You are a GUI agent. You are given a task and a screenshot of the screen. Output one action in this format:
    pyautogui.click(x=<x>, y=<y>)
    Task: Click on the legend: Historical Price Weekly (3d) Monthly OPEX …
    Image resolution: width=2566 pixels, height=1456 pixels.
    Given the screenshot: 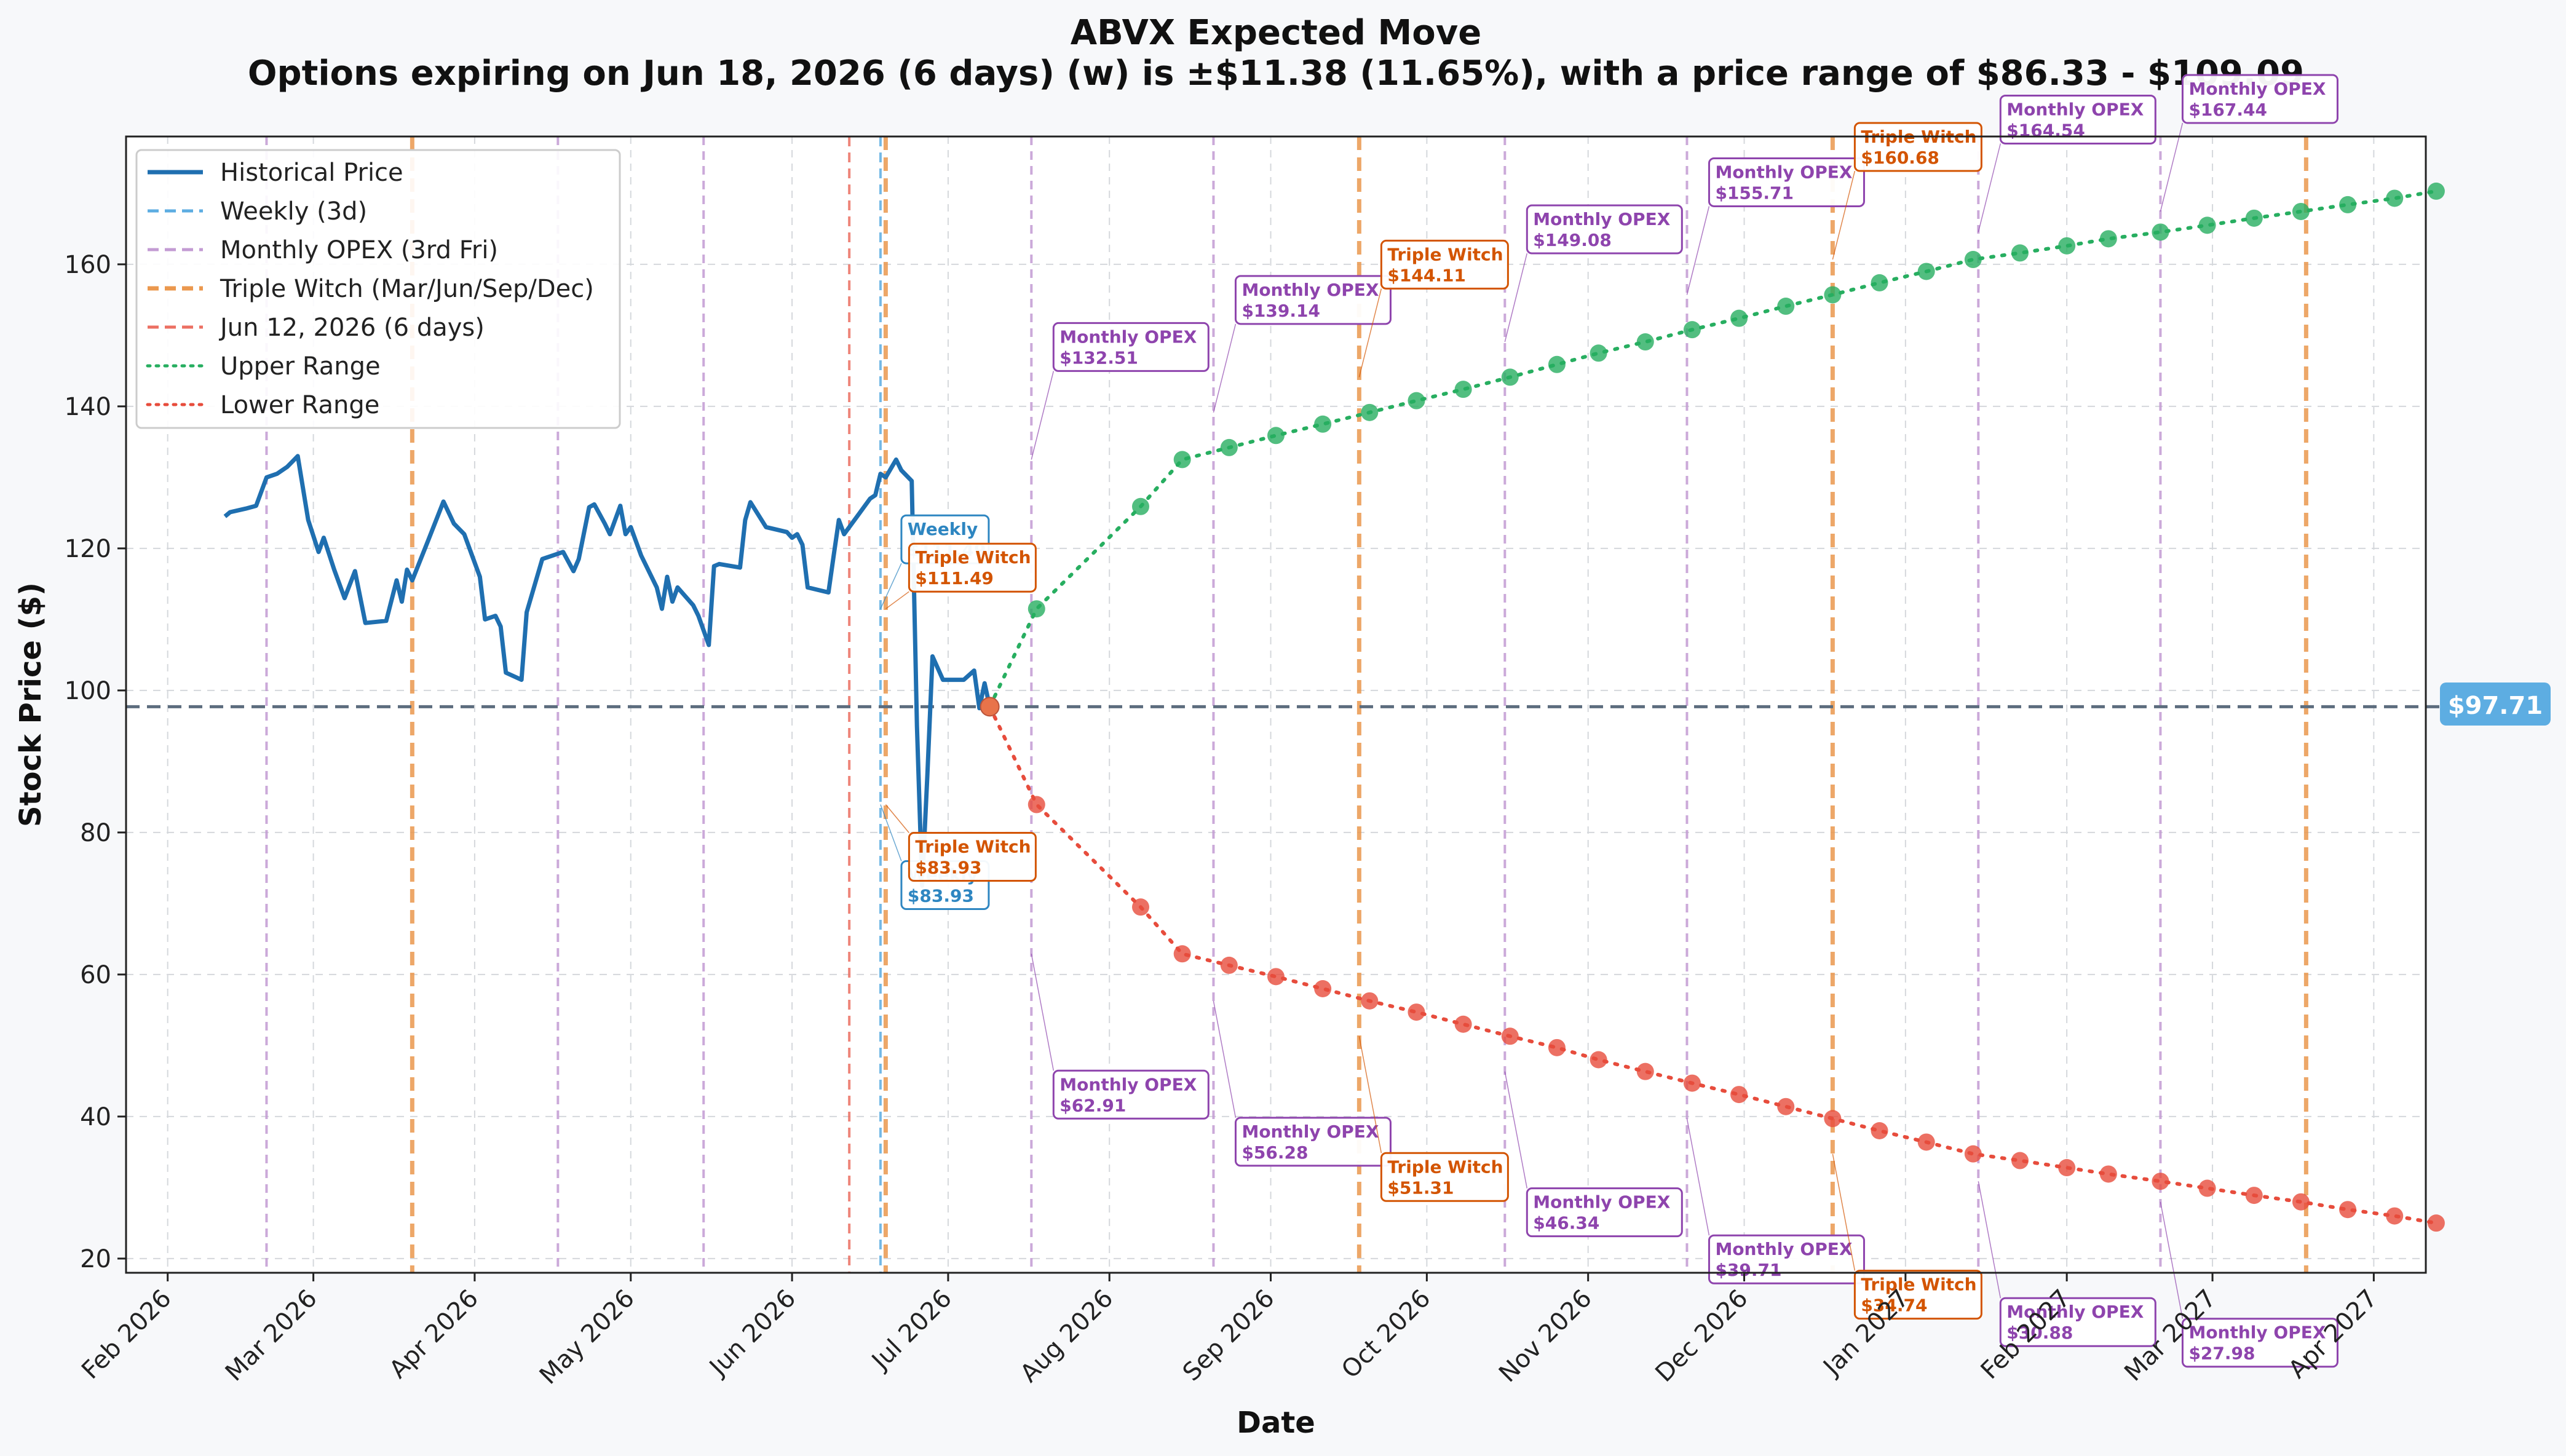 What is the action you would take?
    pyautogui.click(x=378, y=289)
    